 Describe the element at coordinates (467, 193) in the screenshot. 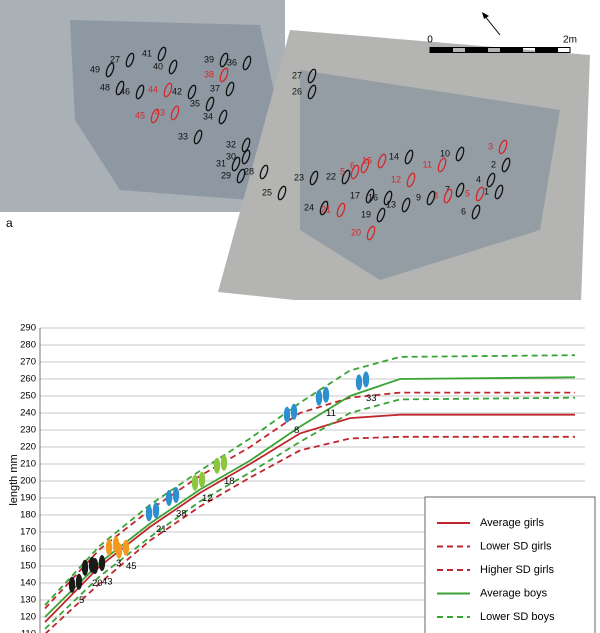

I see `footprint-label: 5` at that location.